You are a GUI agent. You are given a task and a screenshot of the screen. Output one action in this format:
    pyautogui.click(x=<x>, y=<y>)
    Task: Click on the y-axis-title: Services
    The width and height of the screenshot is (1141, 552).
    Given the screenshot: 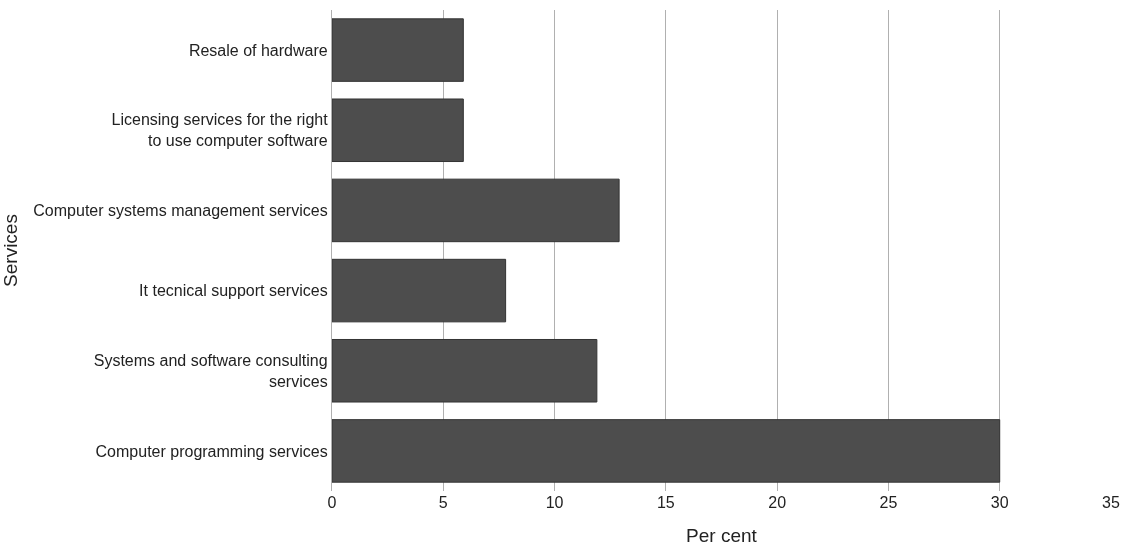 What is the action you would take?
    pyautogui.click(x=11, y=250)
    